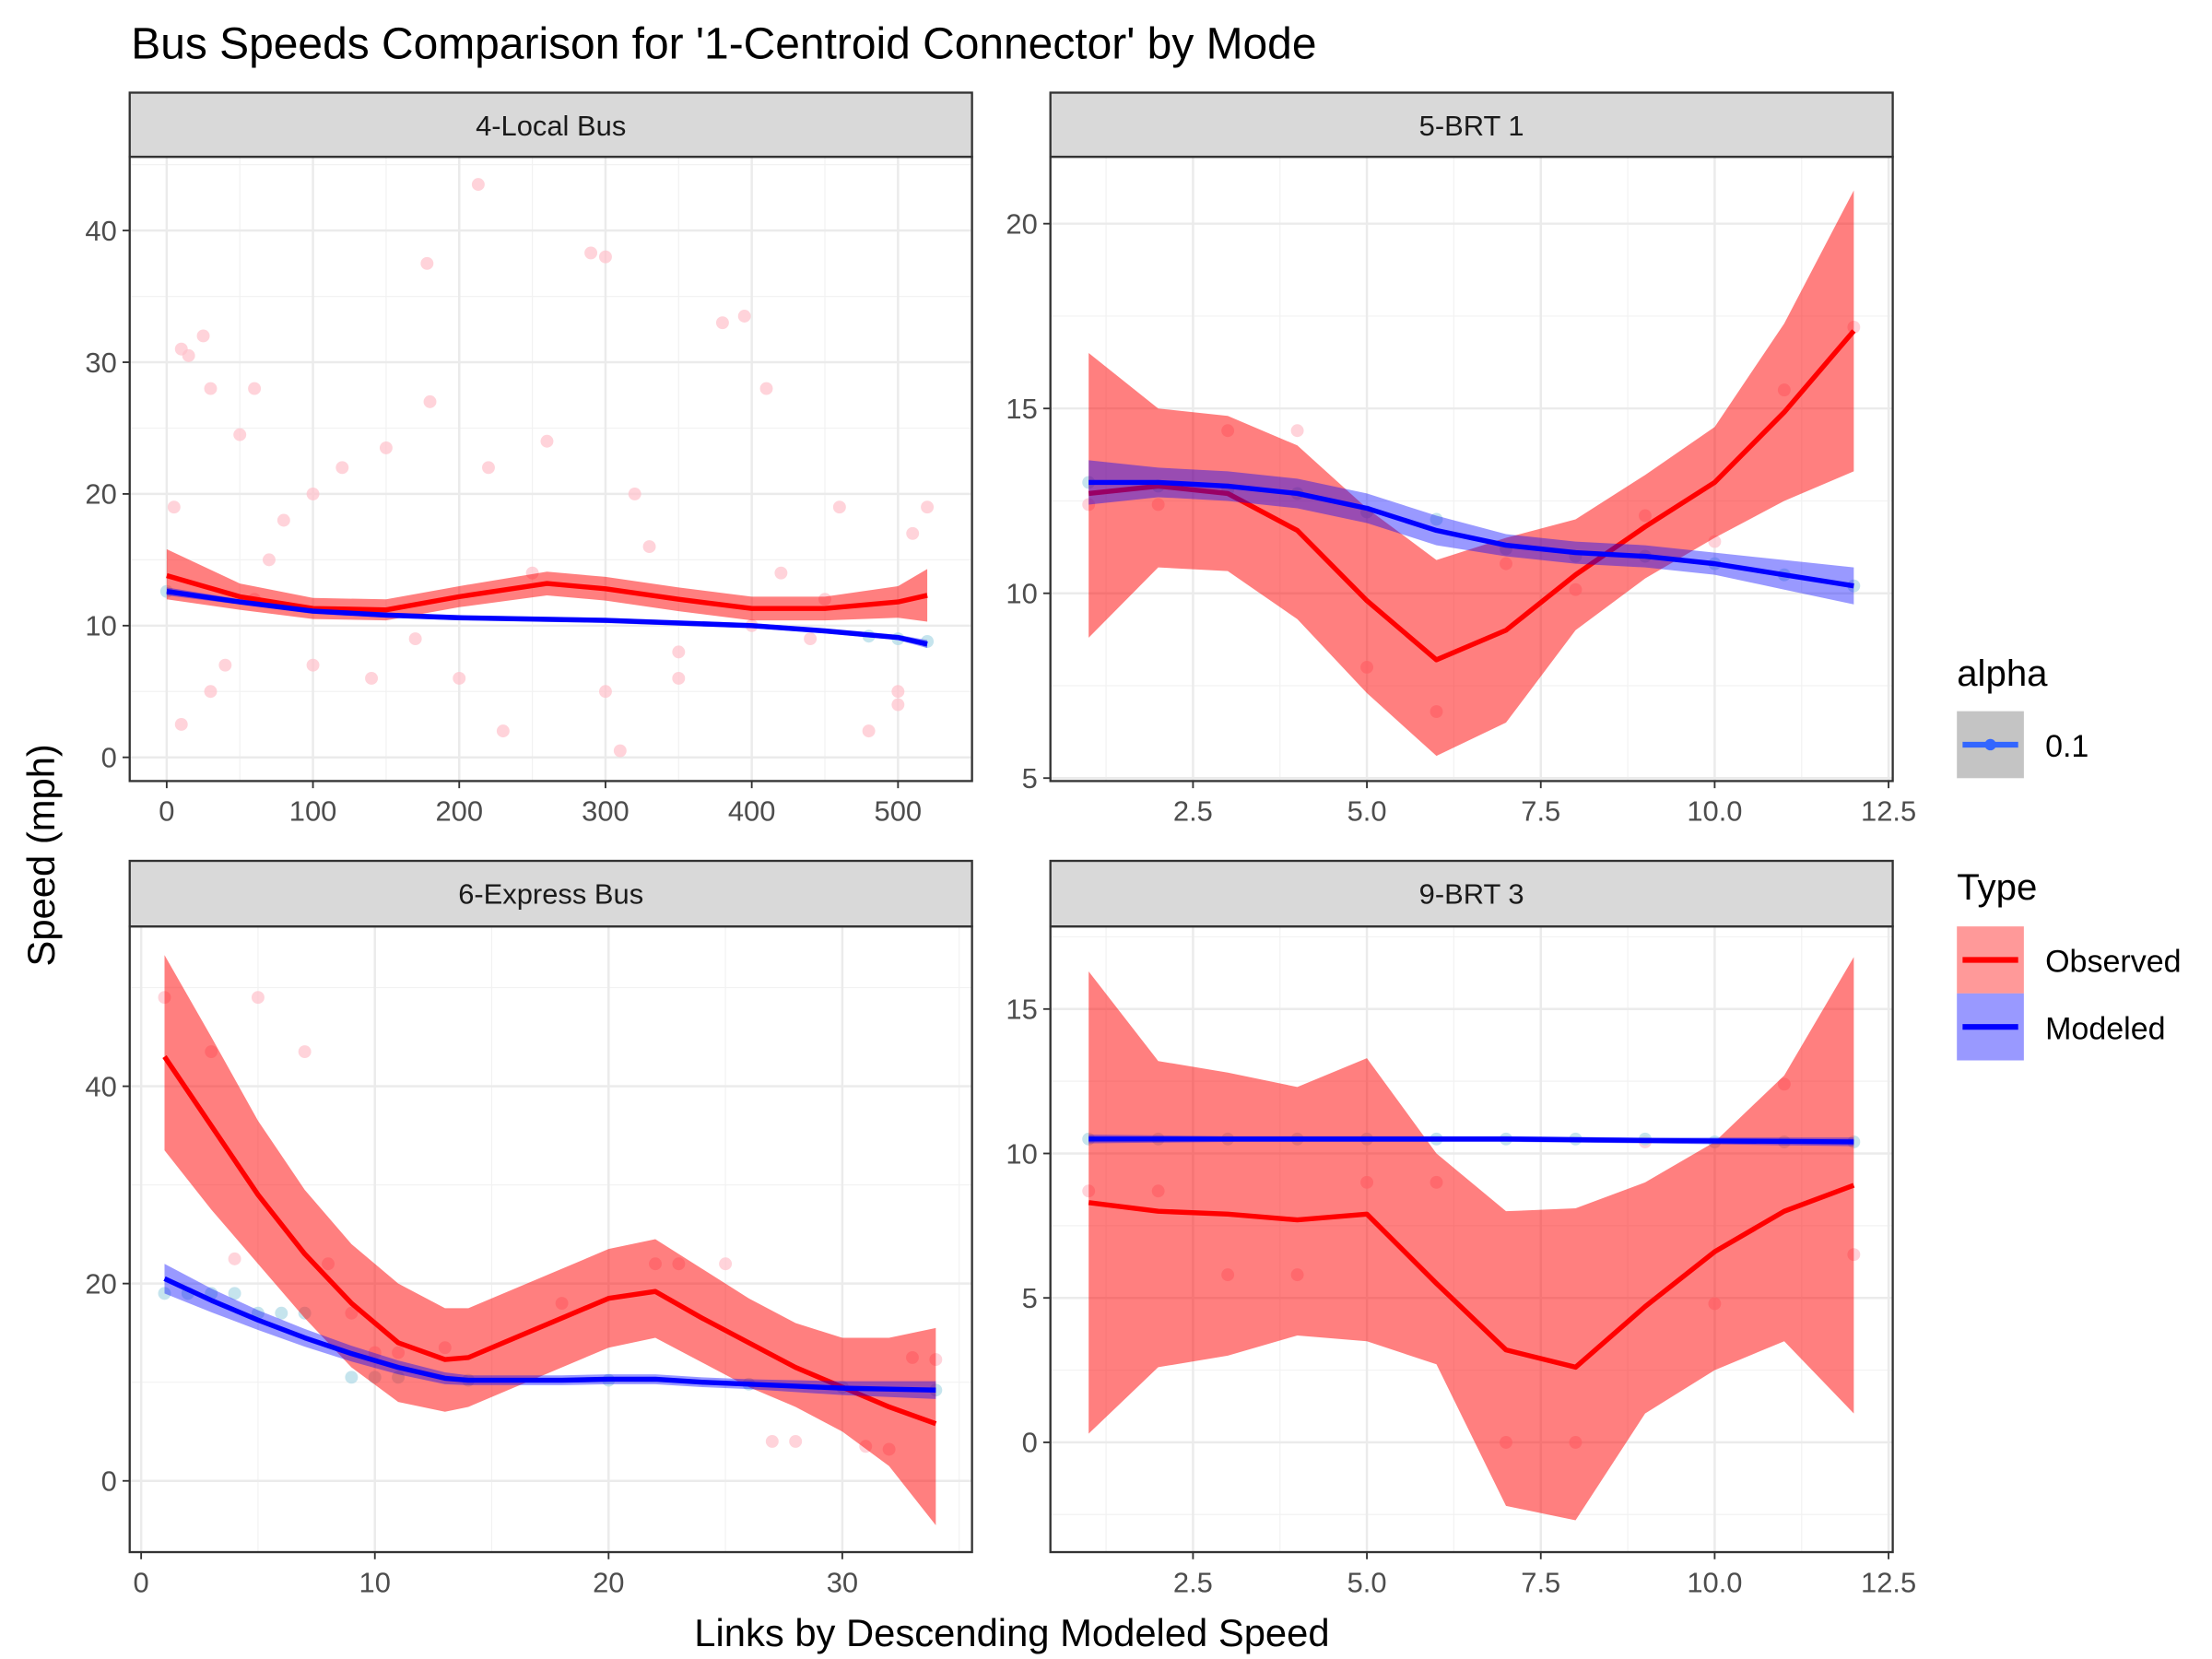 The image size is (2212, 1659). What do you see at coordinates (141, 1582) in the screenshot?
I see `x-tick-label: 0` at bounding box center [141, 1582].